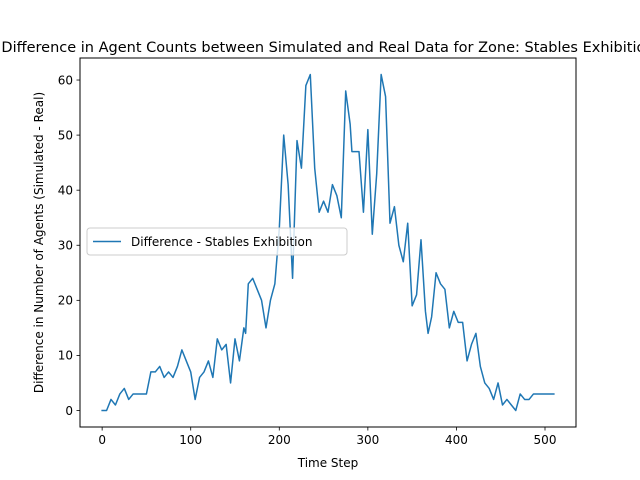 The image size is (640, 480). Describe the element at coordinates (65, 190) in the screenshot. I see `y-tick-label: 40` at that location.